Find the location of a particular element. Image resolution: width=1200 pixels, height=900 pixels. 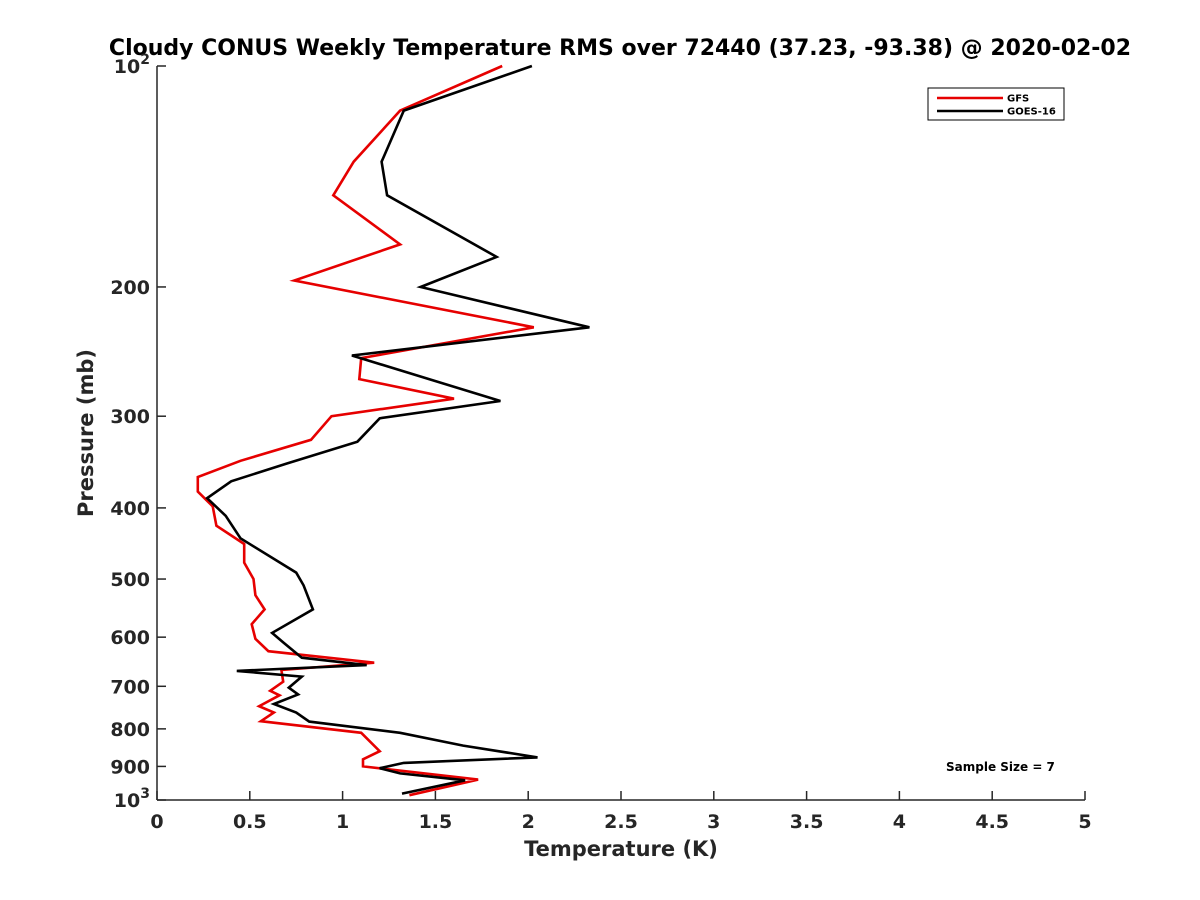

y-tick-label: 700 is located at coordinates (130, 687).